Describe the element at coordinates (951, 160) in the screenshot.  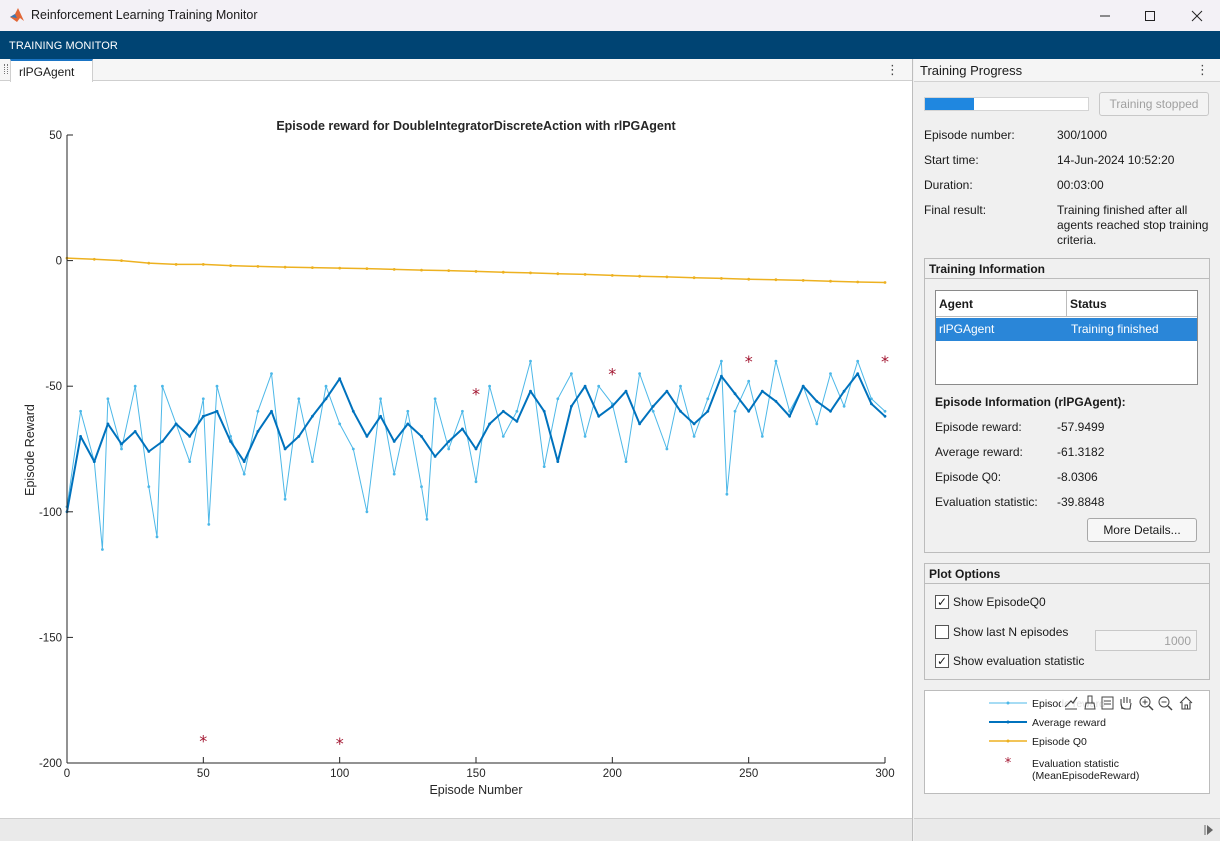
I see `start-time-label: Start time:` at that location.